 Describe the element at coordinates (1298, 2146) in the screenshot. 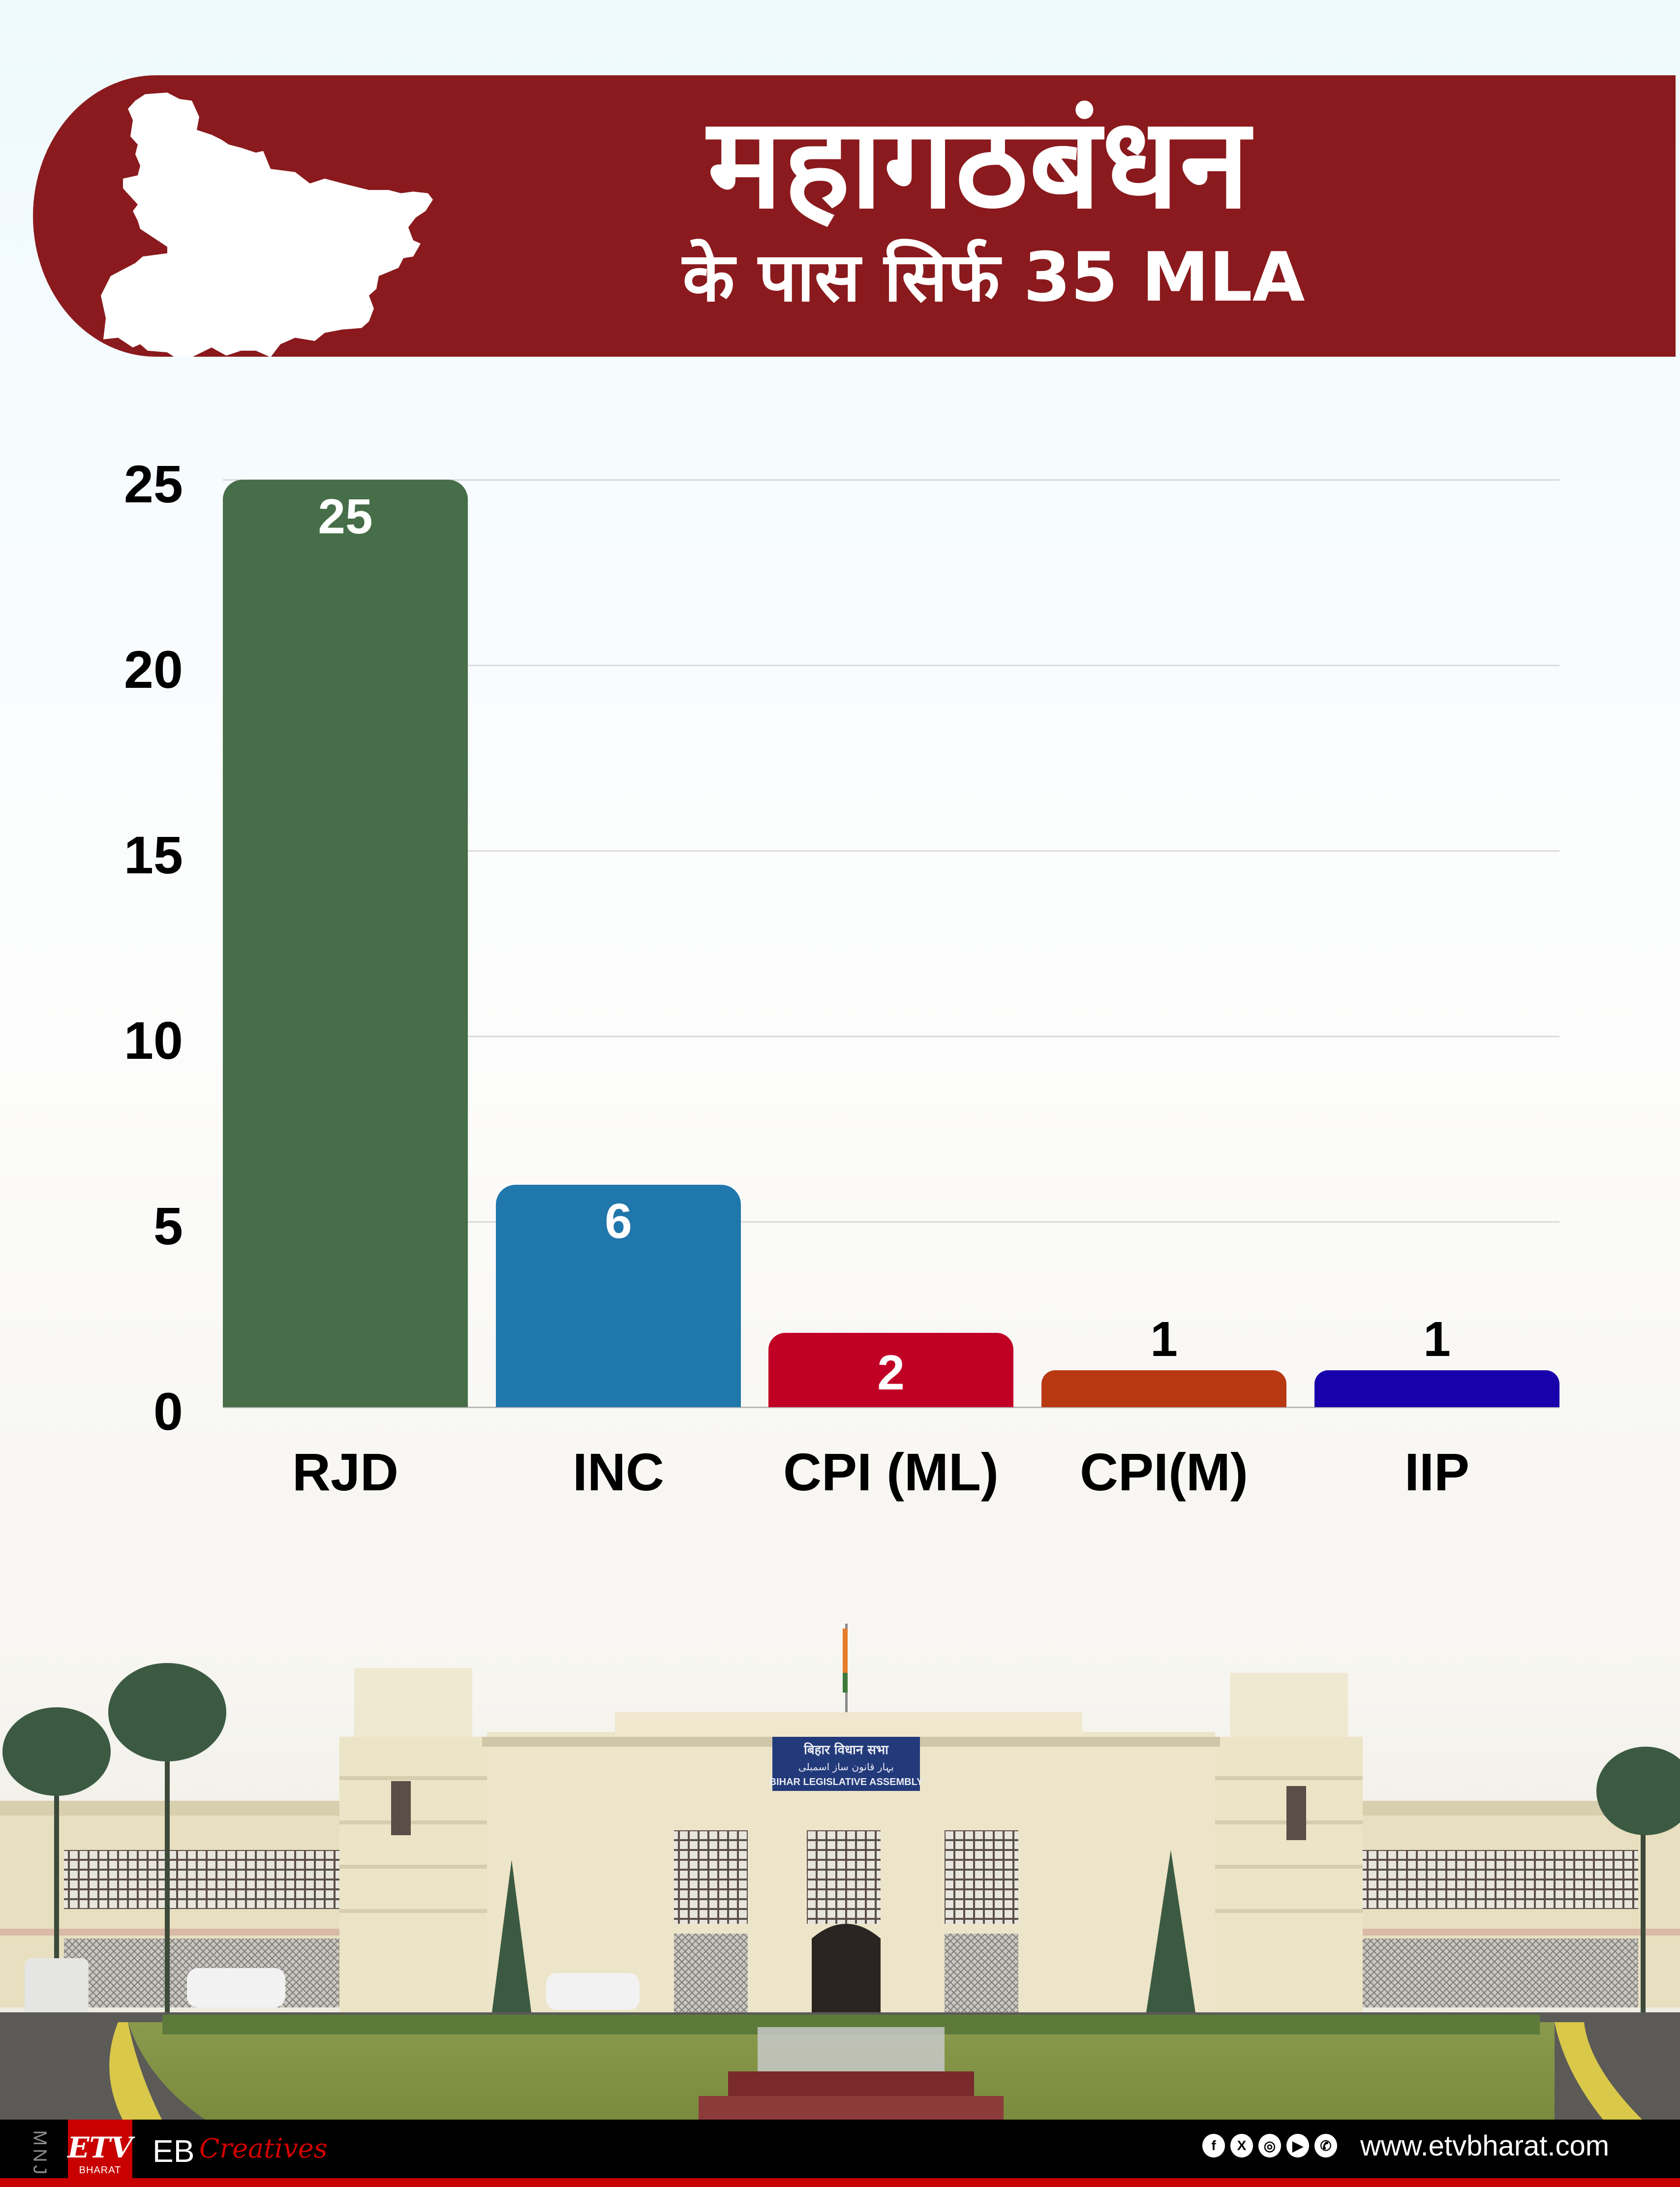

I see `youtube-icon: ▶` at that location.